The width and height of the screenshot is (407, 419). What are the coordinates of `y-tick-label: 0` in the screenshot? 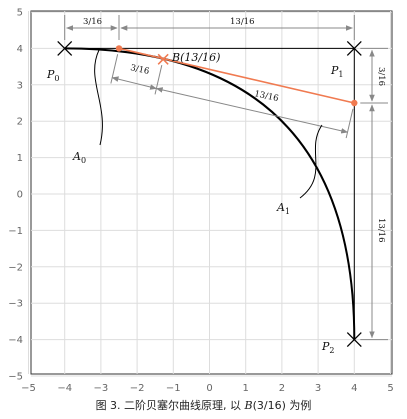 It's located at (20, 195).